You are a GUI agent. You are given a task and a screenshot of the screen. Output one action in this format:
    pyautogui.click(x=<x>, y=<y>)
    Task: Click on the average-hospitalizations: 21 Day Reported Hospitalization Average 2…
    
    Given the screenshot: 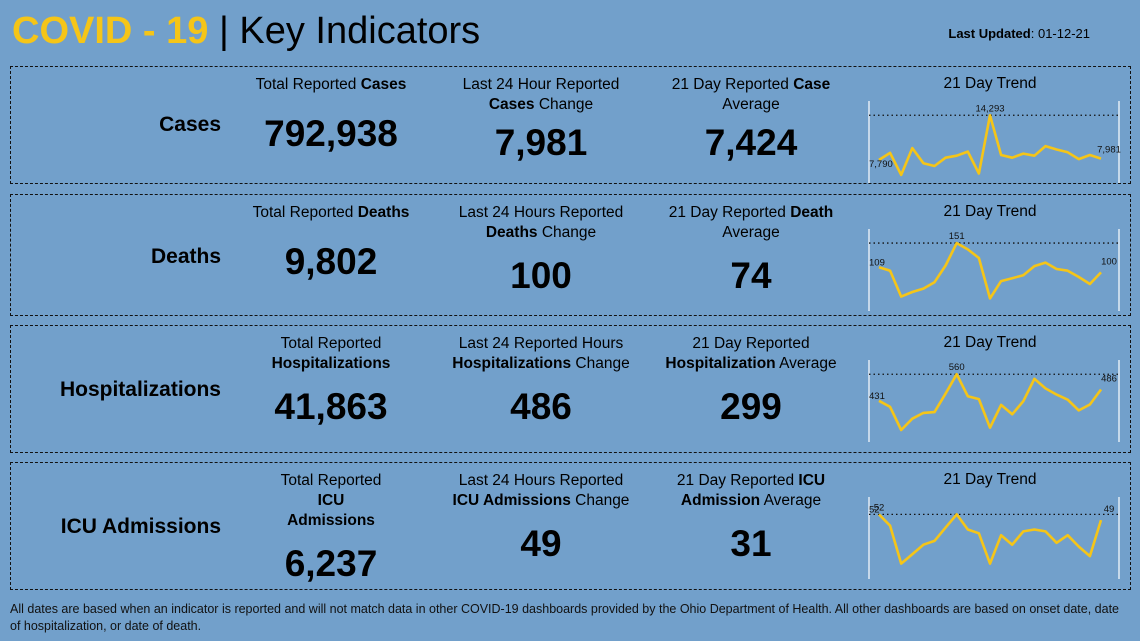 What is the action you would take?
    pyautogui.click(x=751, y=381)
    